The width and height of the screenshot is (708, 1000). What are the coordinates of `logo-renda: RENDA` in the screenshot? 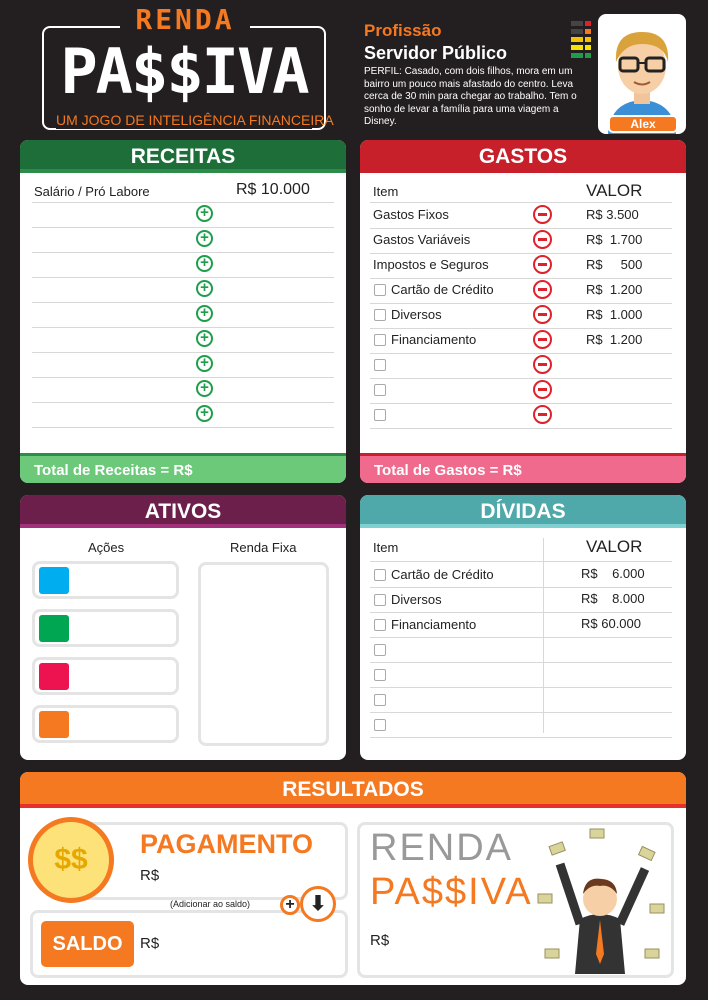 It's located at (185, 20).